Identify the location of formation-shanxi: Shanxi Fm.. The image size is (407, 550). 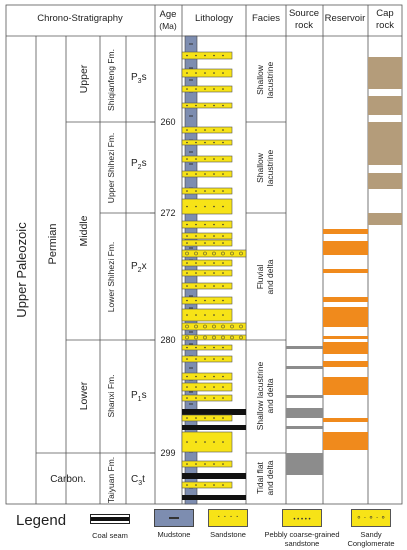
(111, 396).